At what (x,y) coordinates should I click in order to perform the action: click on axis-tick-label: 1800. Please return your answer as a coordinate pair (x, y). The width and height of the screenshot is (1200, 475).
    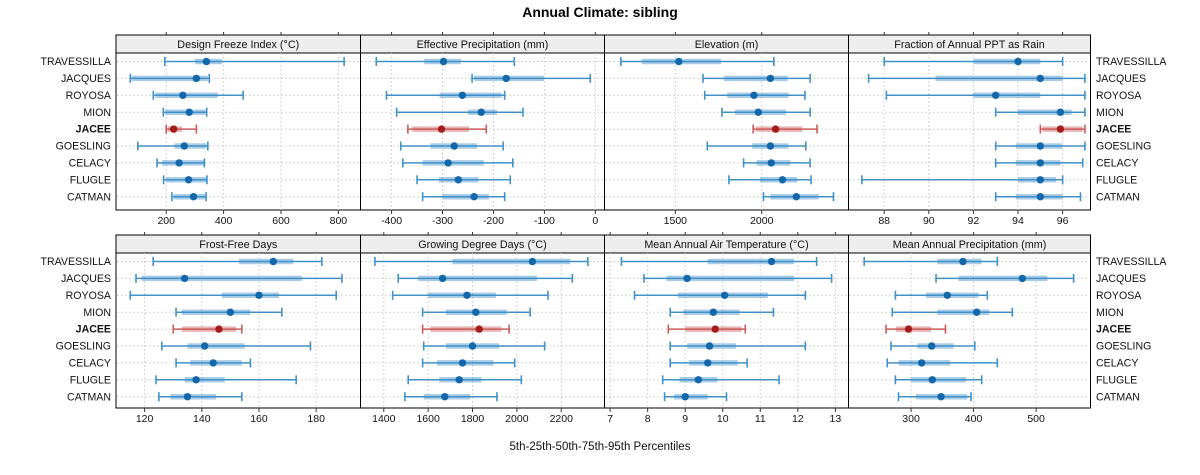
    Looking at the image, I should click on (473, 419).